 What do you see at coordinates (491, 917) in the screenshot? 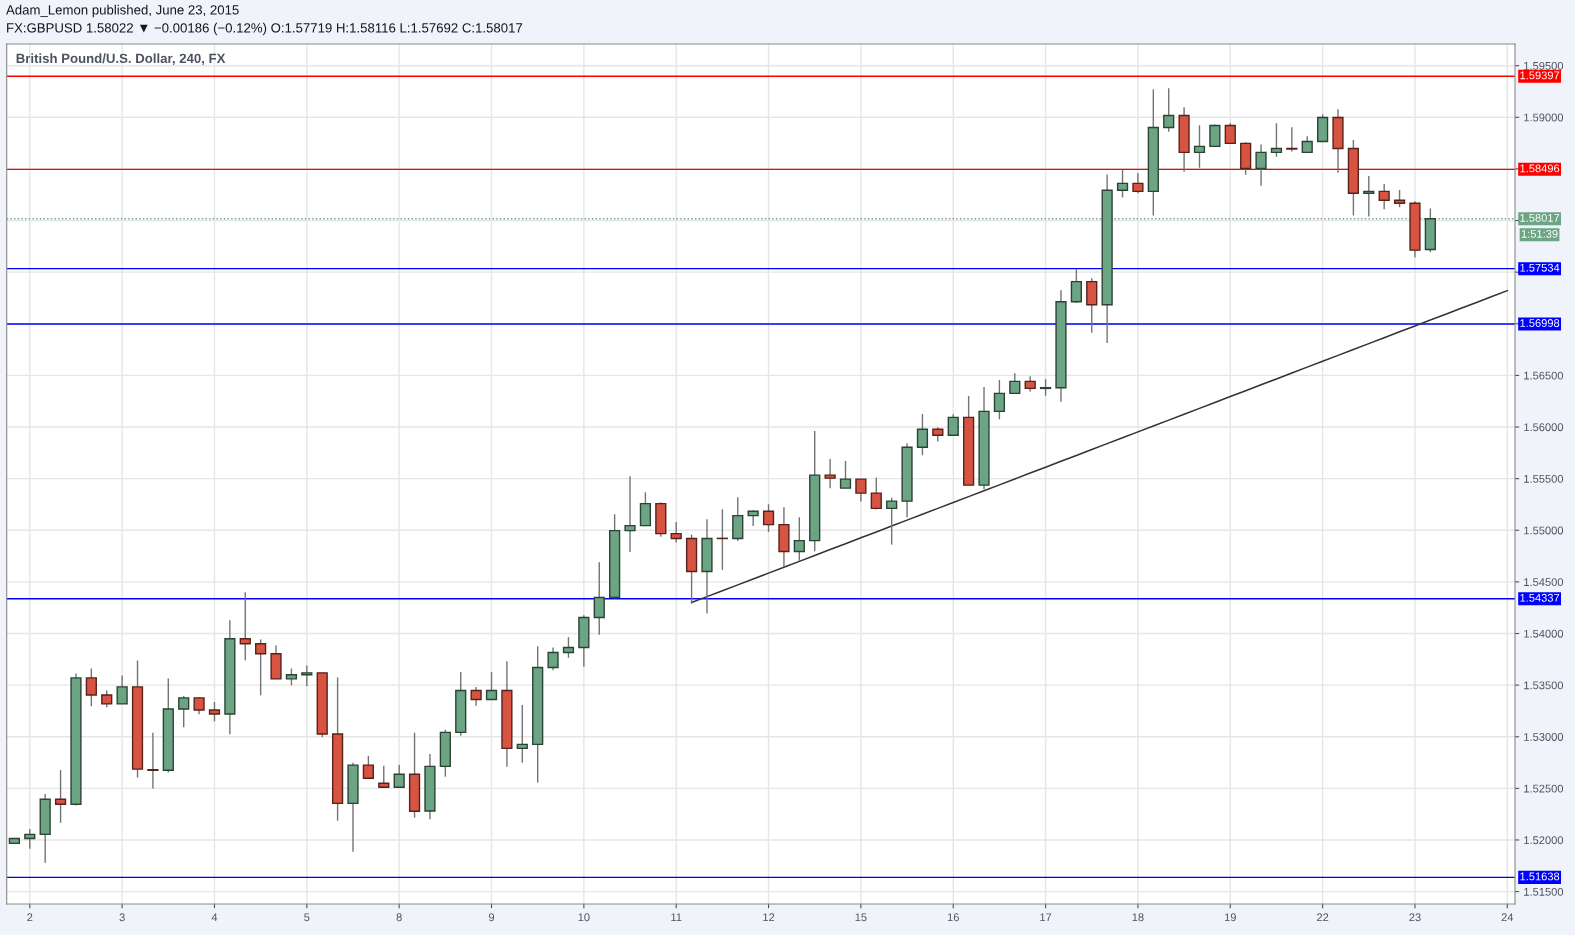
I see `x-tick-label: 9` at bounding box center [491, 917].